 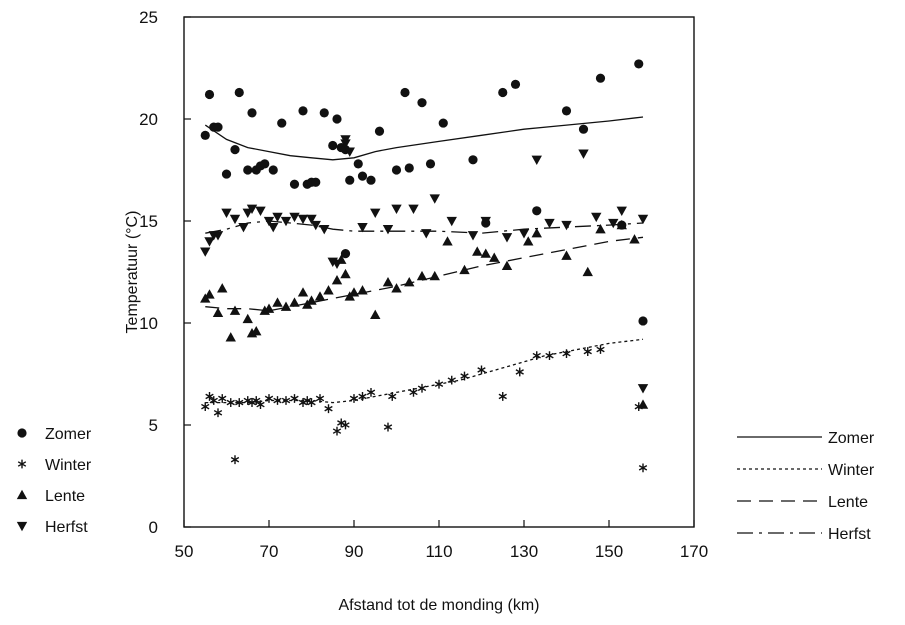 I want to click on legend-label-herfst: Herfst, so click(x=66, y=527).